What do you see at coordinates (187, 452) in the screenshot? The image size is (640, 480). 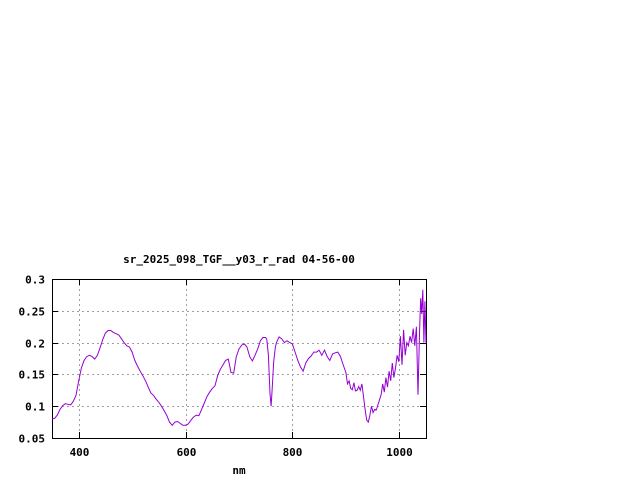 I see `x-tick-label: 600` at bounding box center [187, 452].